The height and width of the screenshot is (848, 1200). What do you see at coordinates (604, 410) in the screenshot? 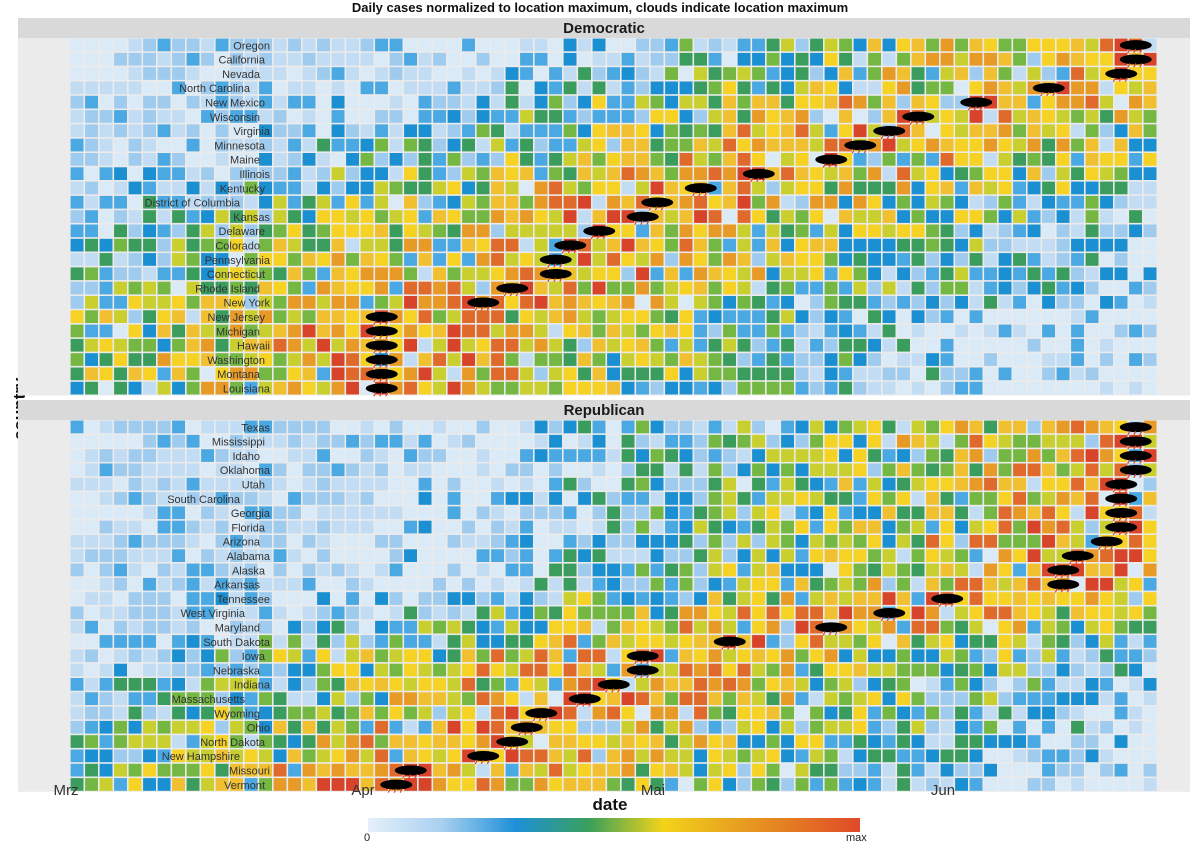
I see `facet-strip-label: Republican` at bounding box center [604, 410].